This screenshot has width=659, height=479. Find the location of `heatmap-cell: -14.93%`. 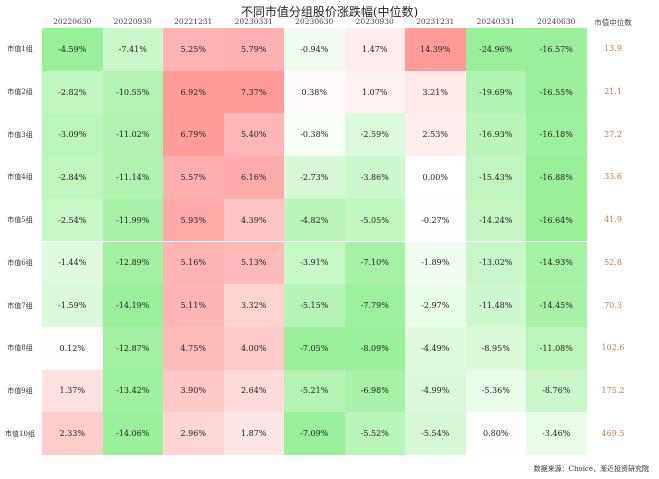

heatmap-cell: -14.93% is located at coordinates (556, 263).